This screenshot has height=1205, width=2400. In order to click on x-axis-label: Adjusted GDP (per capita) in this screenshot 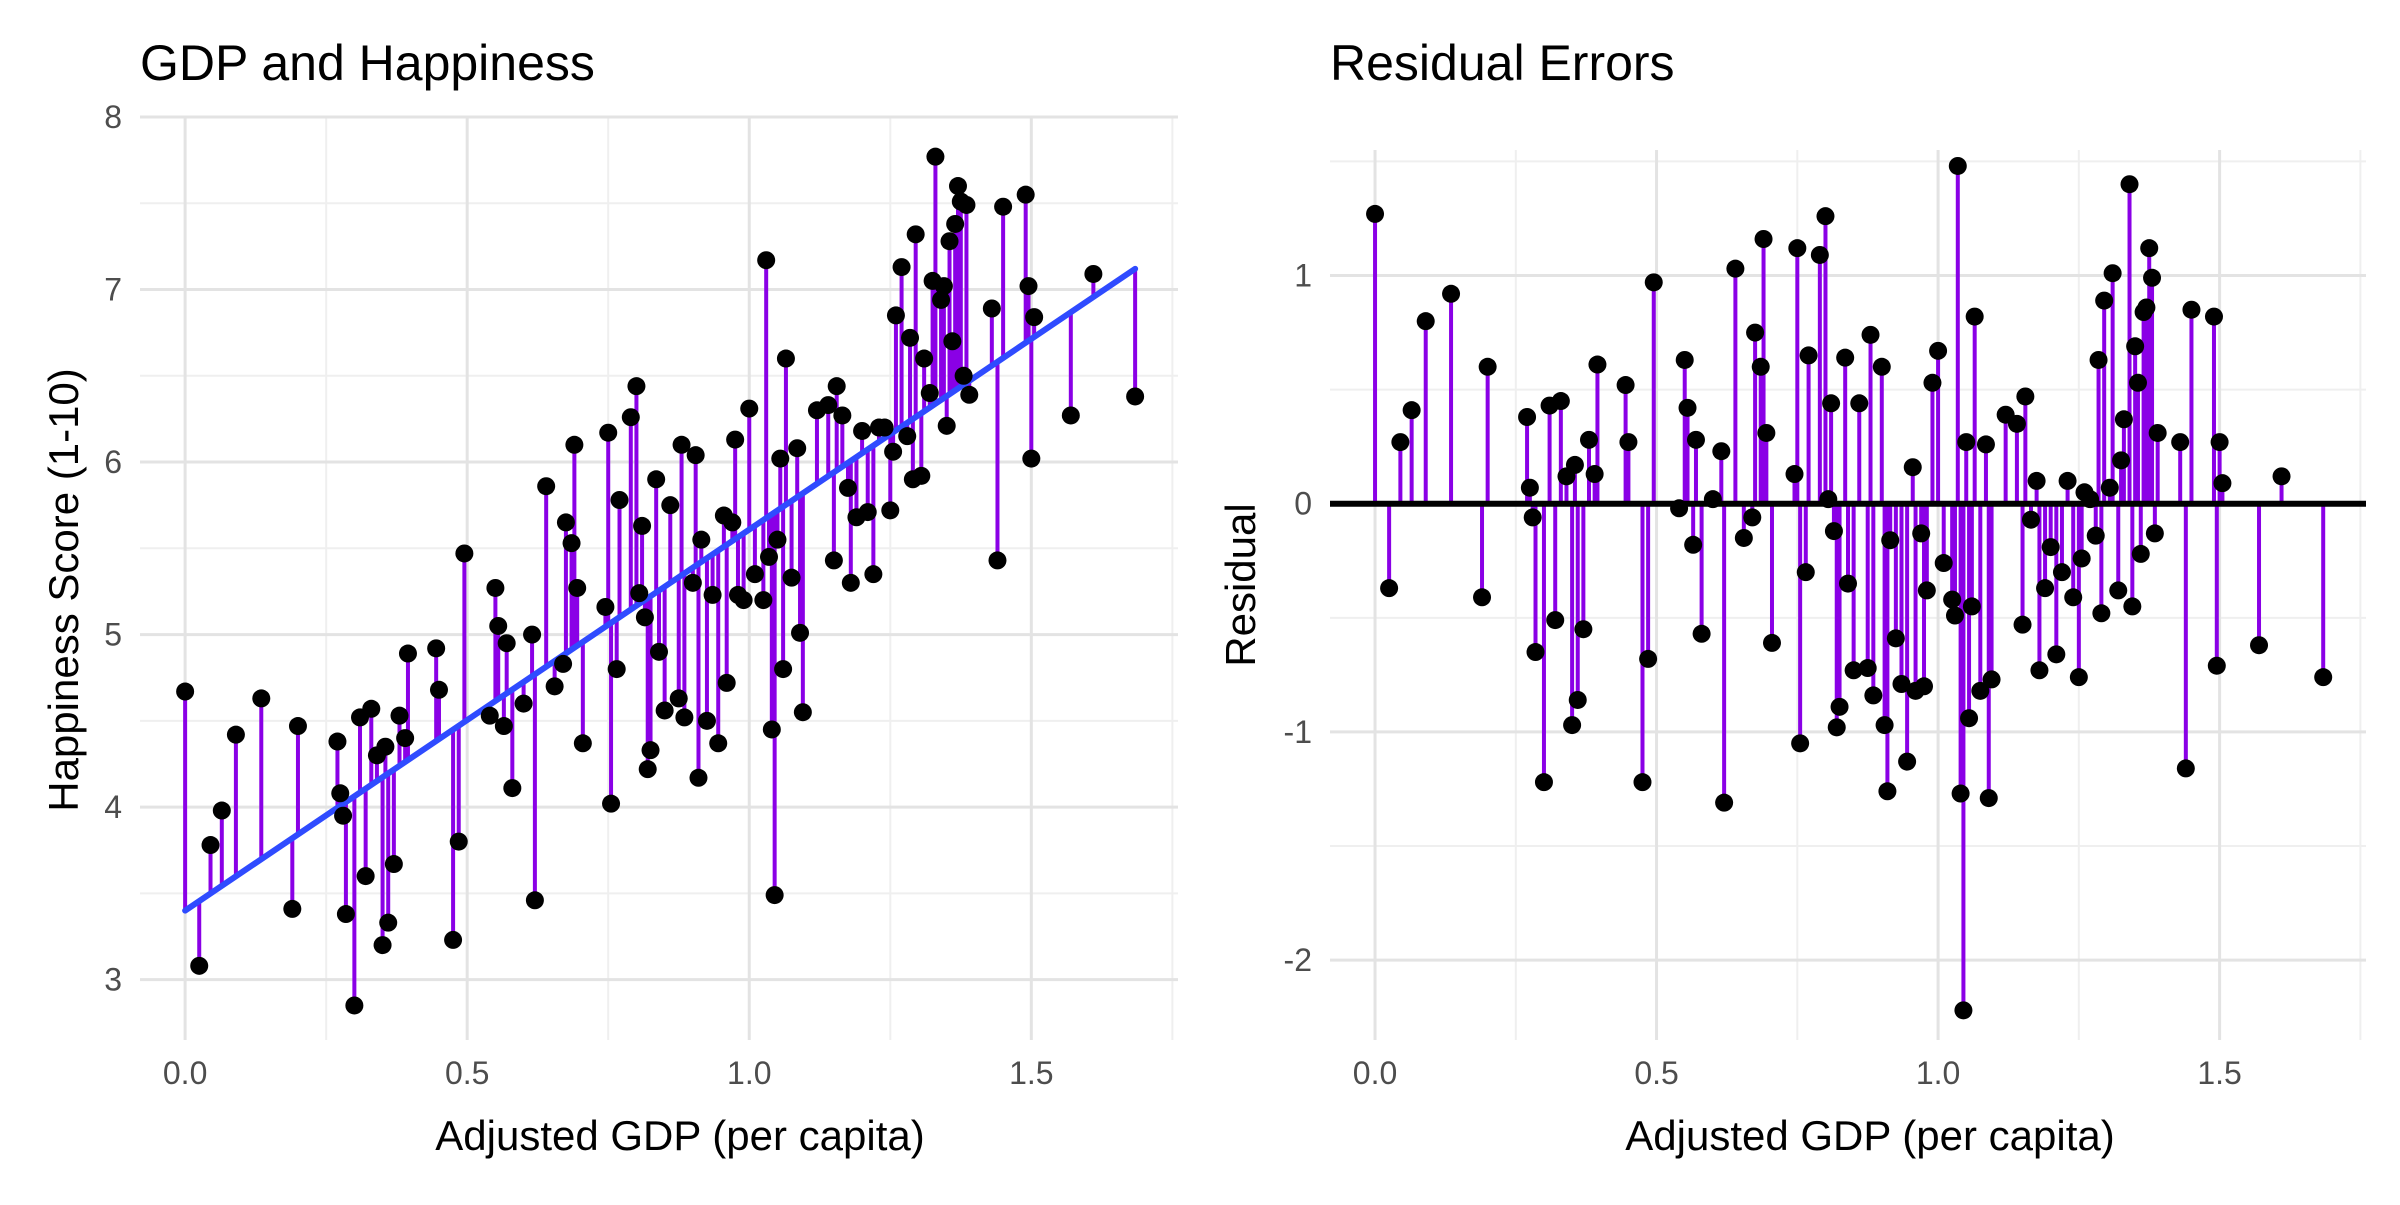, I will do `click(679, 1135)`.